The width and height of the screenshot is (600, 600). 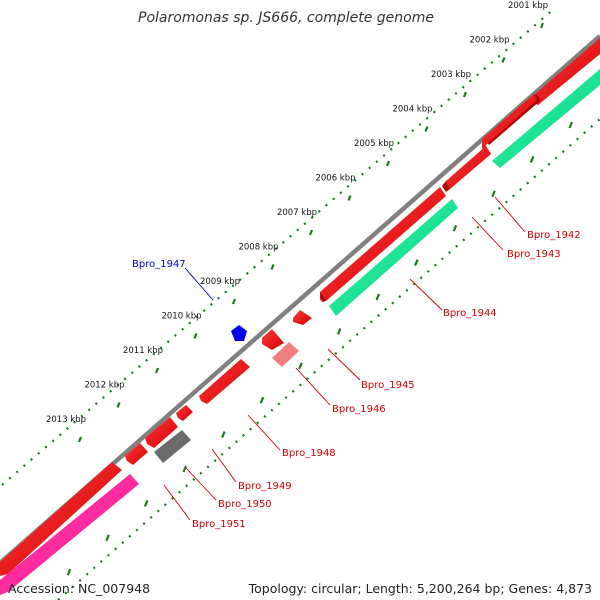 I want to click on accession-label: Accession: NC_007948, so click(x=79, y=588).